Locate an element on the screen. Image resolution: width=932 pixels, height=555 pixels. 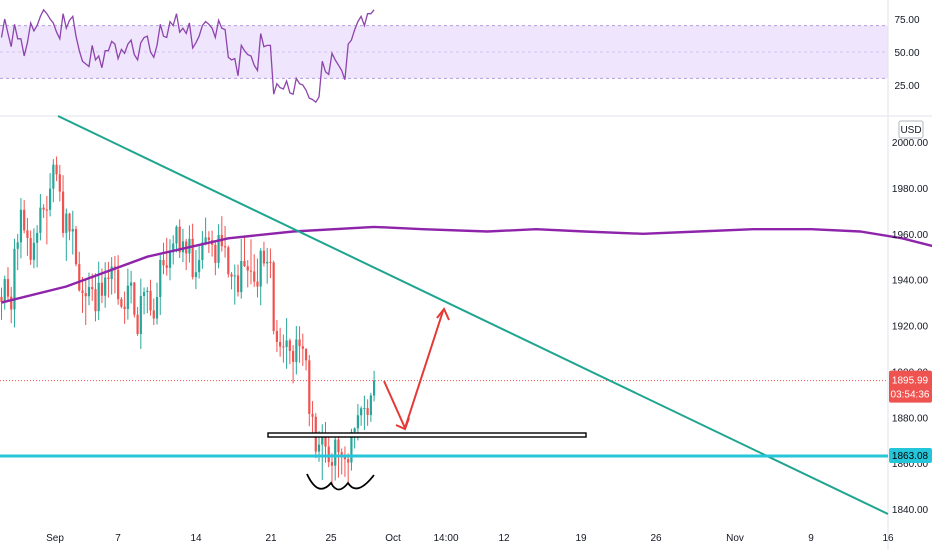
time-tick-label: 12 is located at coordinates (504, 538).